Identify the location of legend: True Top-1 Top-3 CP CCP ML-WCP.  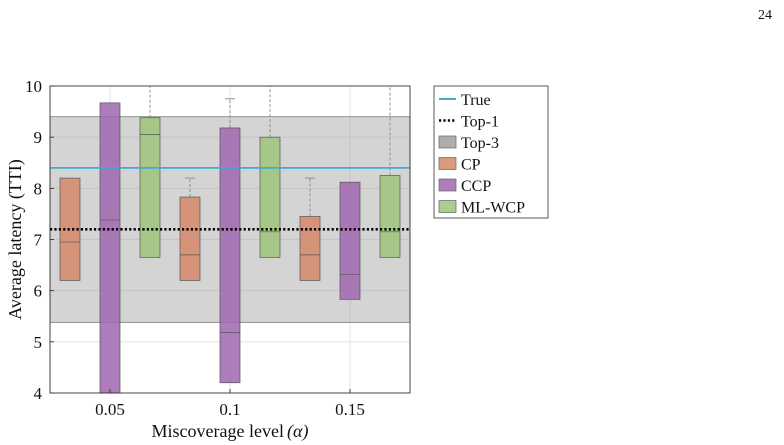
(491, 152).